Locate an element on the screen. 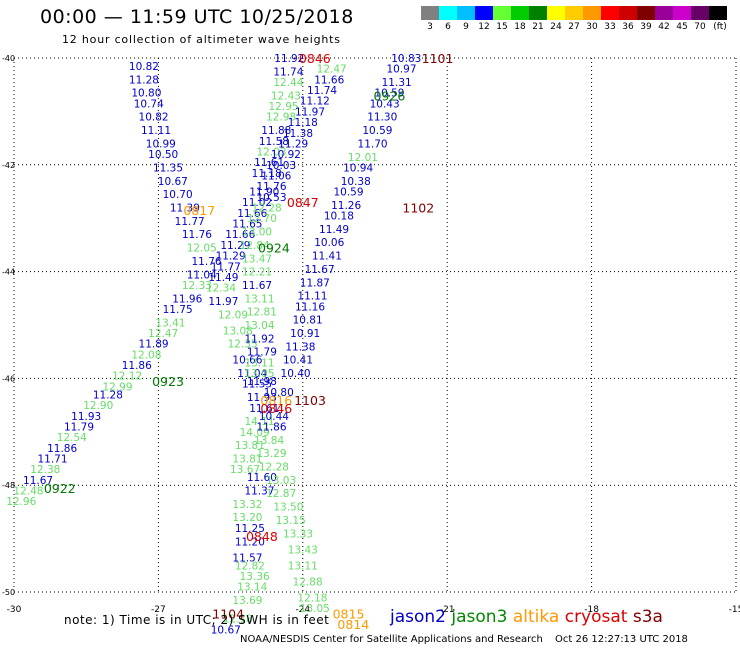 Image resolution: width=740 pixels, height=650 pixels. swh-value: 11.76 is located at coordinates (197, 235).